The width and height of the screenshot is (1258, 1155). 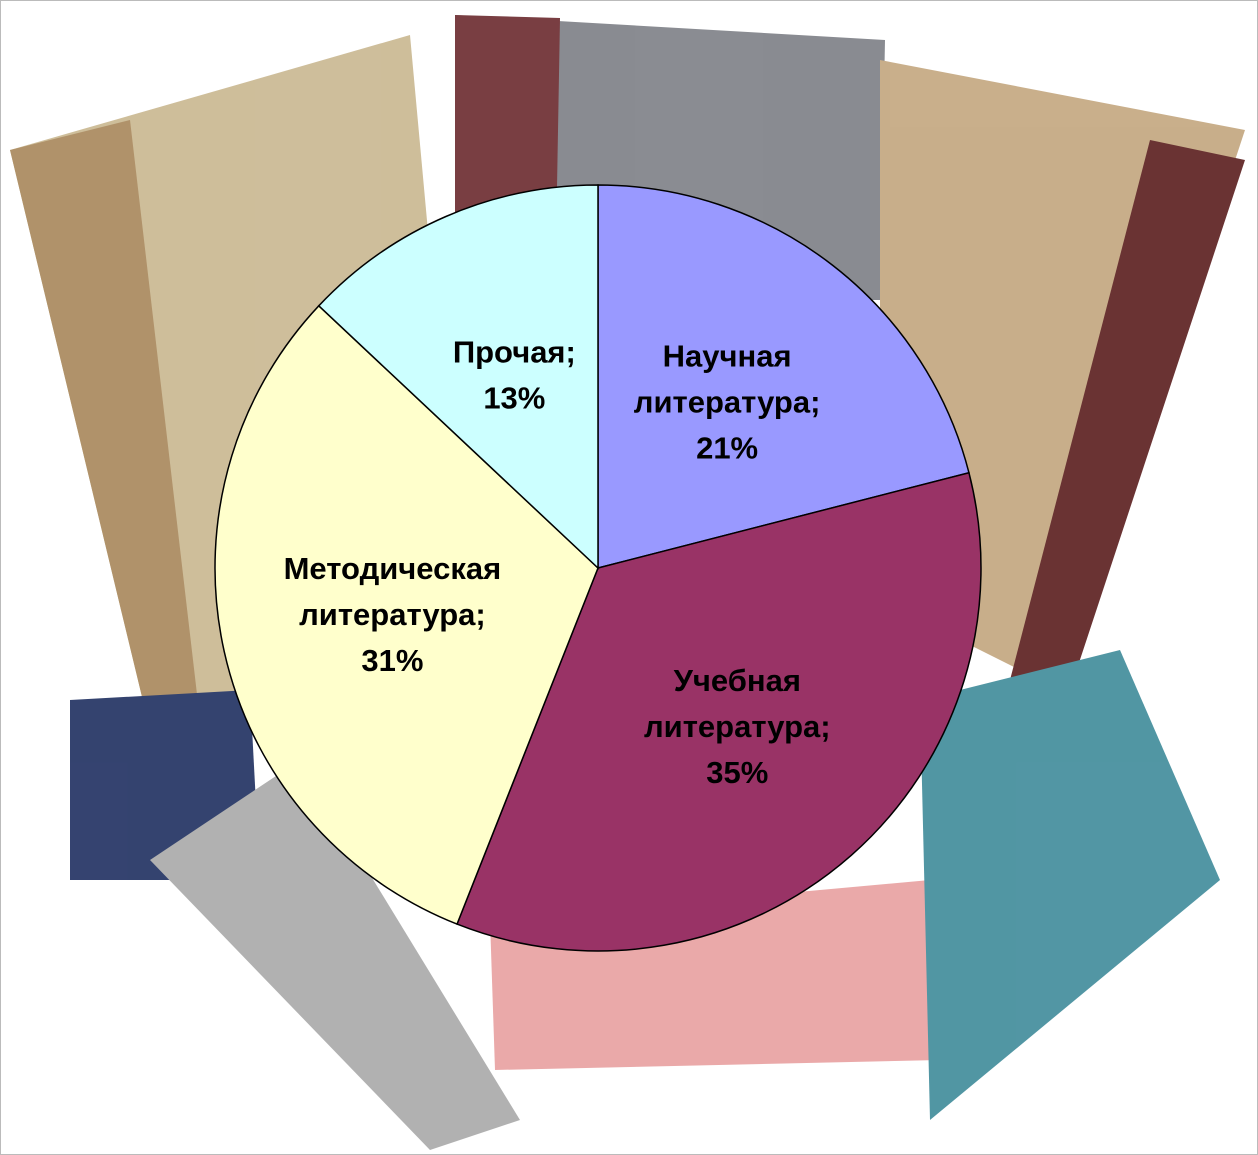 I want to click on category-word: Методическая, so click(x=393, y=568).